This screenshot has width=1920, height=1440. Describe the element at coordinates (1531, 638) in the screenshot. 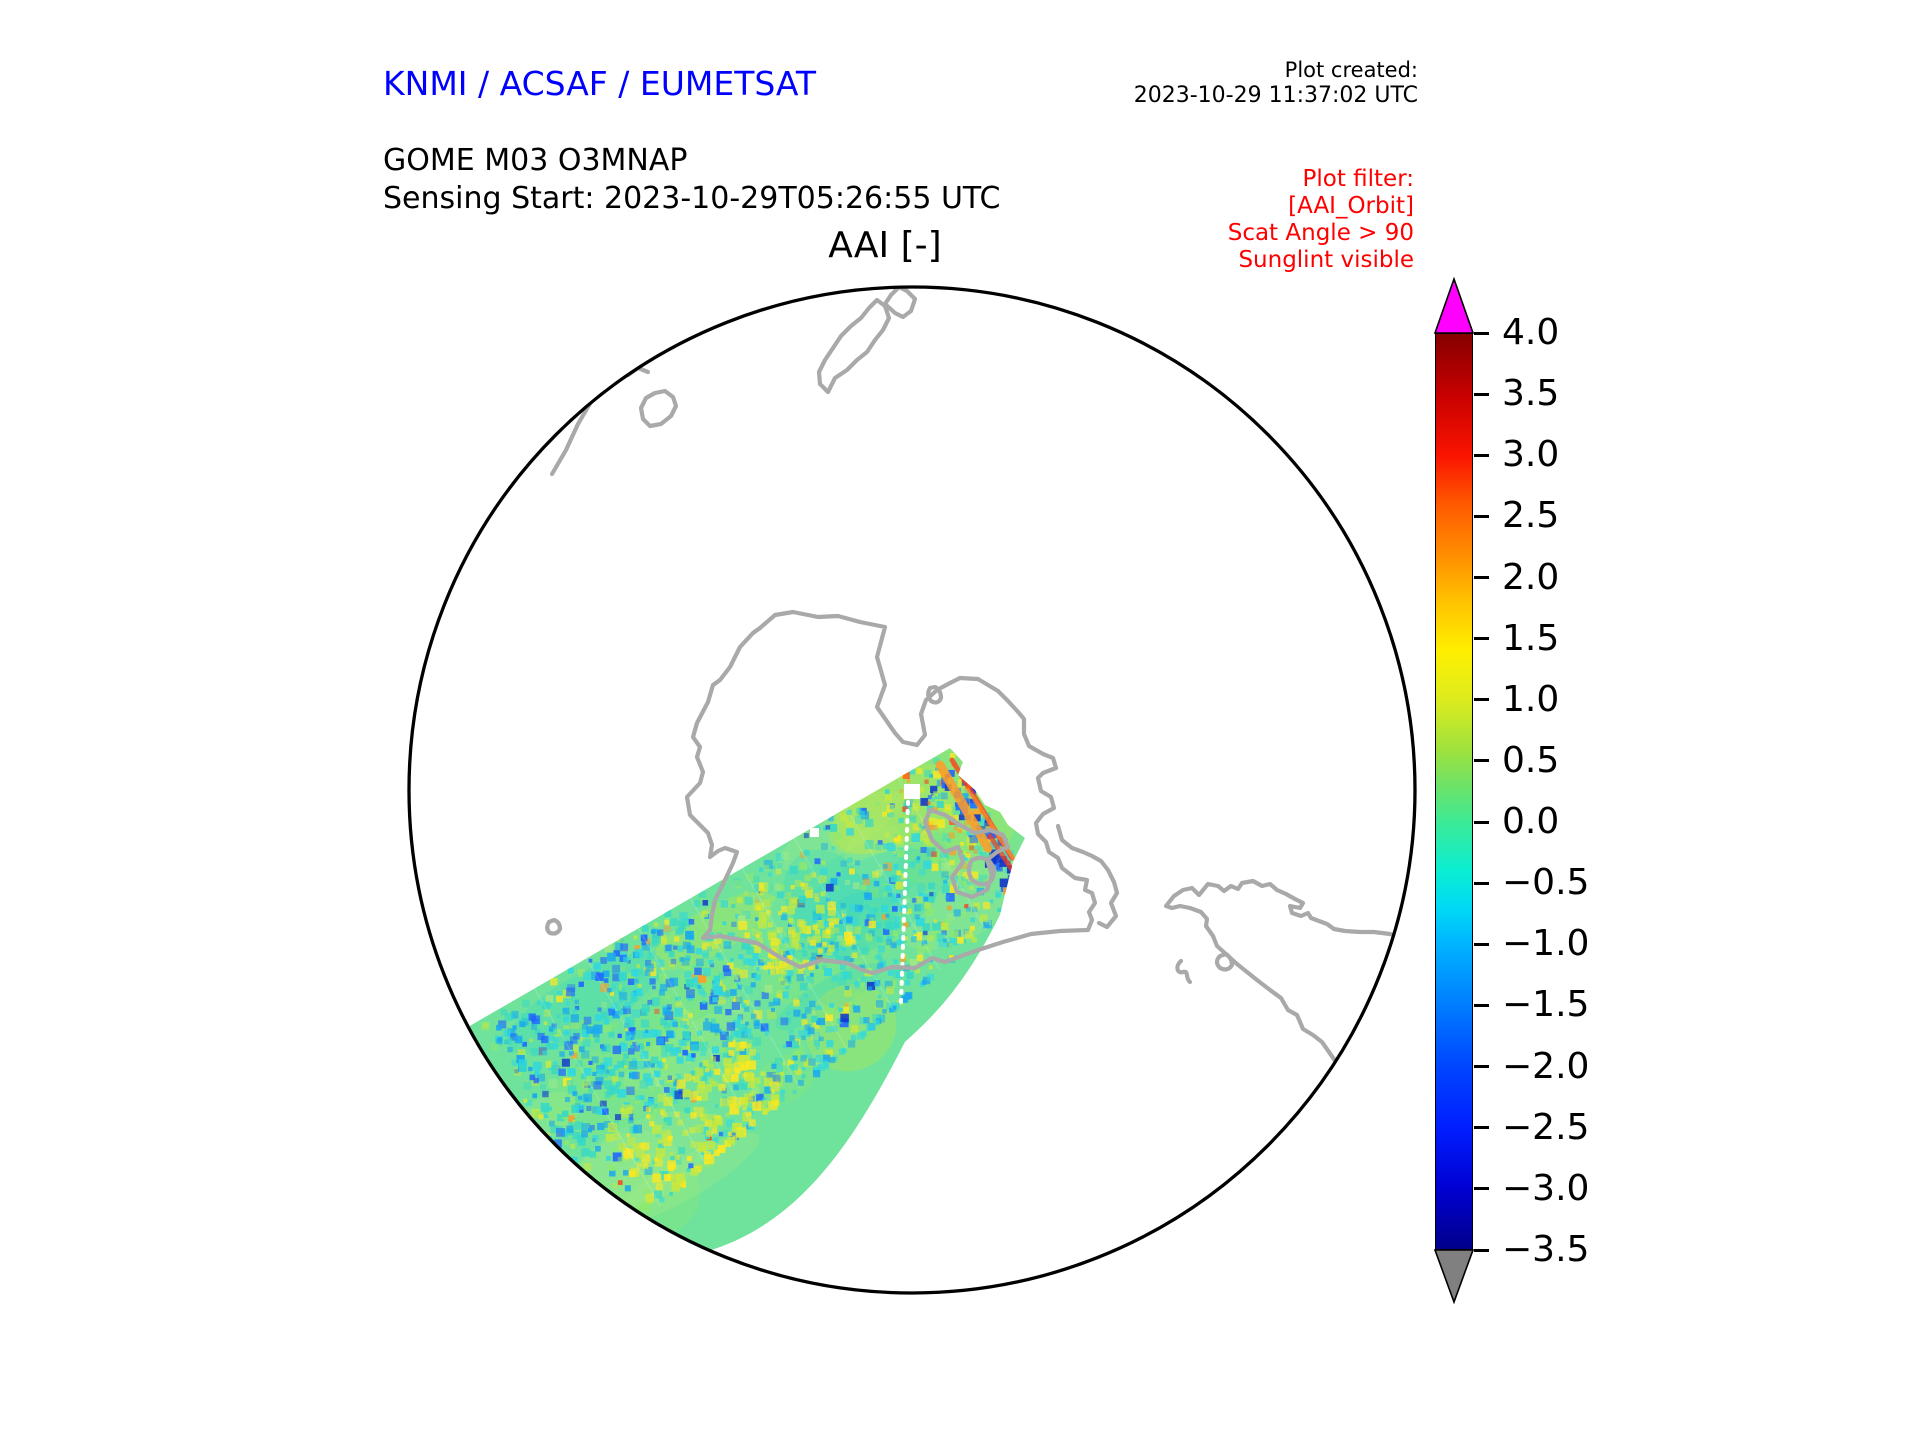

I see `colorbar-tick-label: 1.5` at that location.